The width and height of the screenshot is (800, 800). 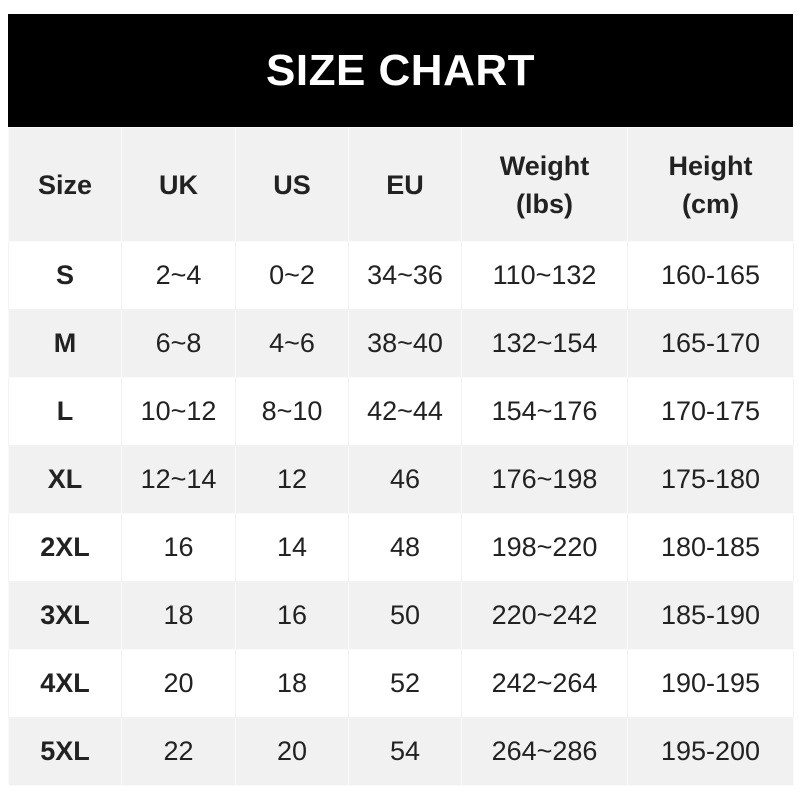 What do you see at coordinates (710, 184) in the screenshot?
I see `column-header: Height (cm)` at bounding box center [710, 184].